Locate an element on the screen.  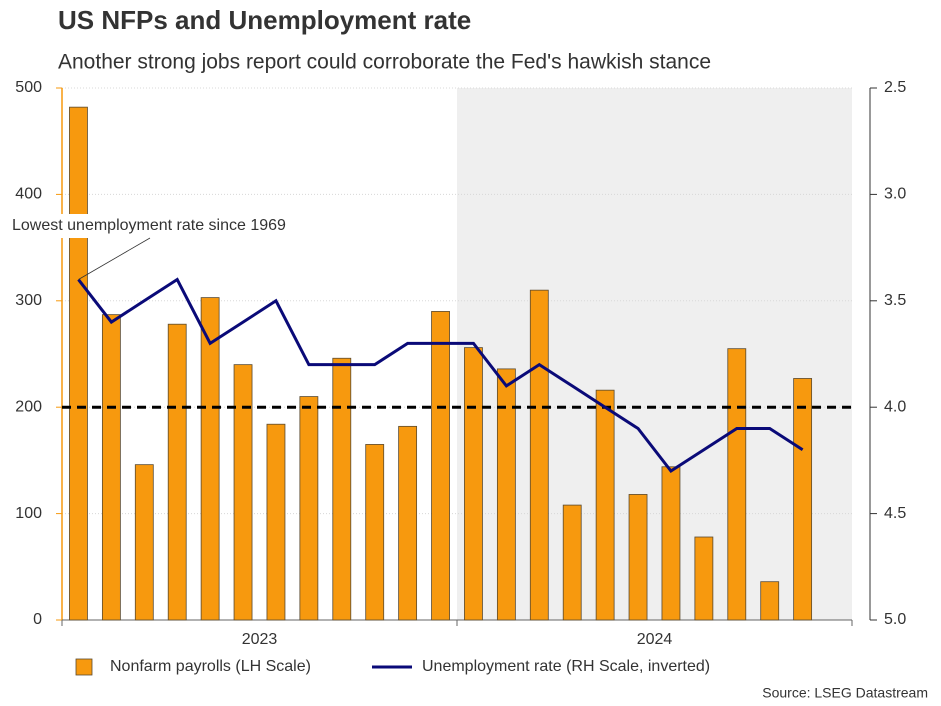
y-tick-label: 400 is located at coordinates (28, 194).